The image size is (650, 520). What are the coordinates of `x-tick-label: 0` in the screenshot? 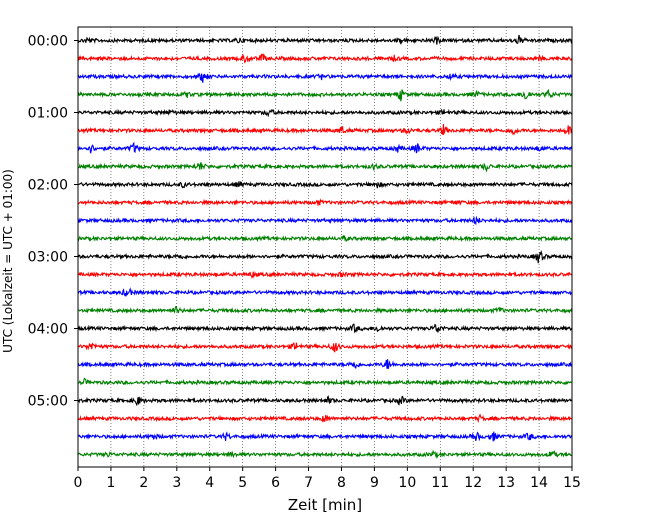 It's located at (78, 483).